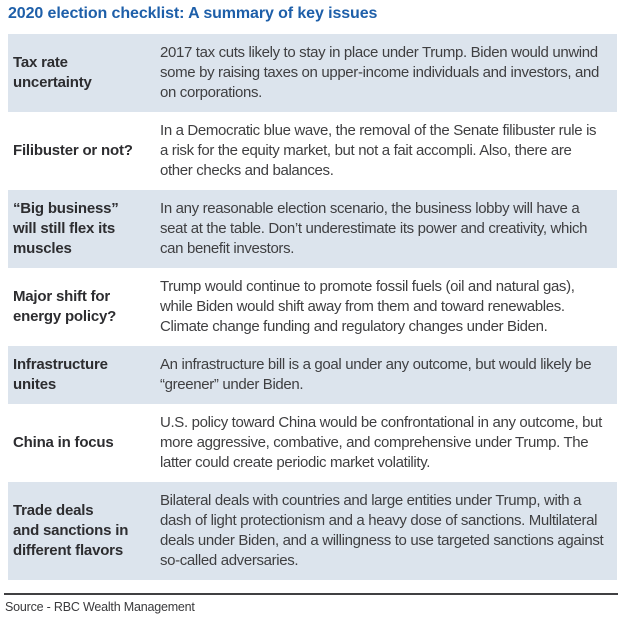  I want to click on row-label: Filibuster or not?, so click(73, 150).